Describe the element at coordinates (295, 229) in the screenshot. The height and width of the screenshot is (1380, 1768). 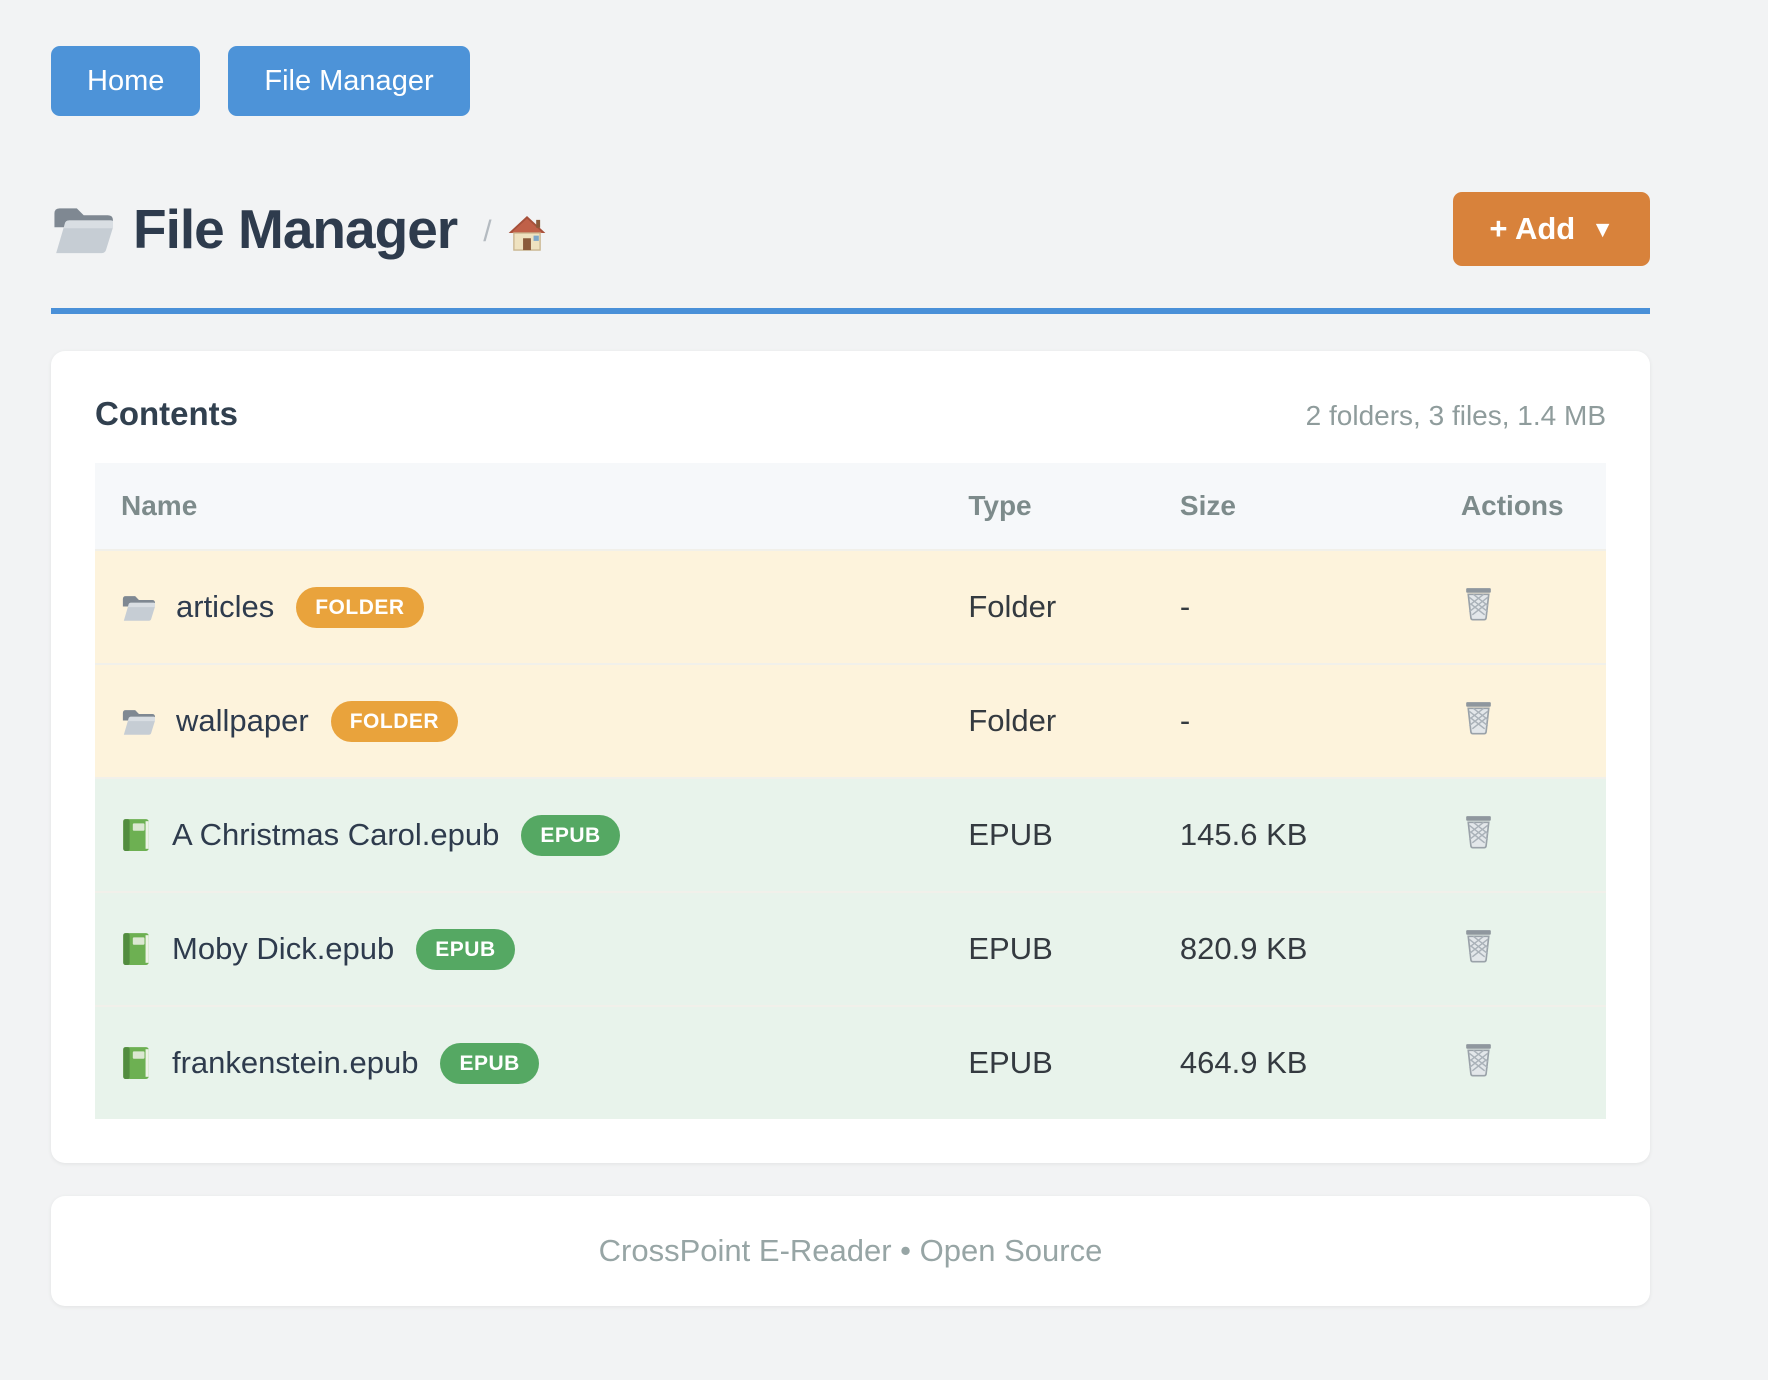
I see `page-title: File Manager` at that location.